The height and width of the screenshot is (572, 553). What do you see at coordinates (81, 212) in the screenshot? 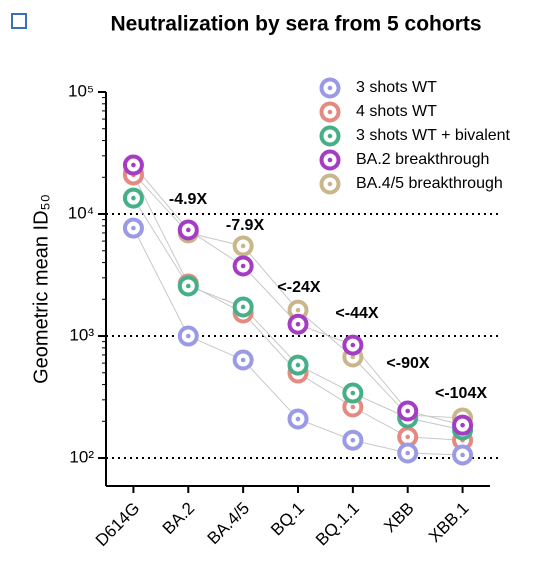
I see `y-tick-label: 10⁴` at bounding box center [81, 212].